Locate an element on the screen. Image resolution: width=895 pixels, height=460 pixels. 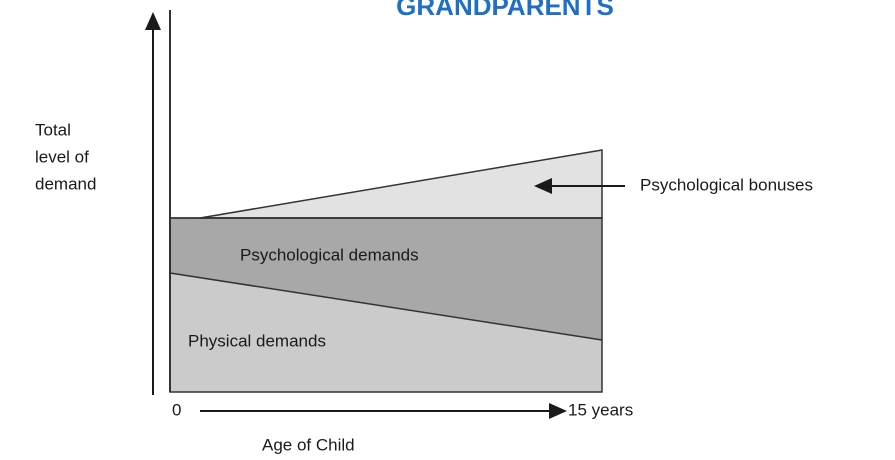
x-axis-start: 0 is located at coordinates (176, 409).